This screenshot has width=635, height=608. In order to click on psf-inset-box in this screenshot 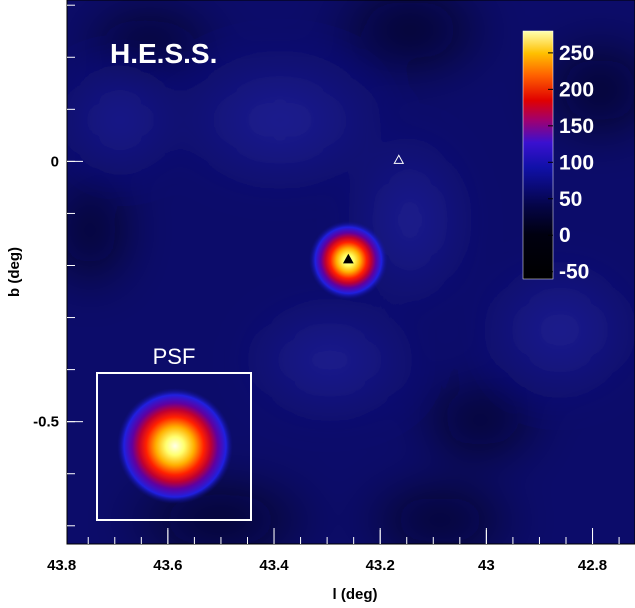, I will do `click(174, 446)`.